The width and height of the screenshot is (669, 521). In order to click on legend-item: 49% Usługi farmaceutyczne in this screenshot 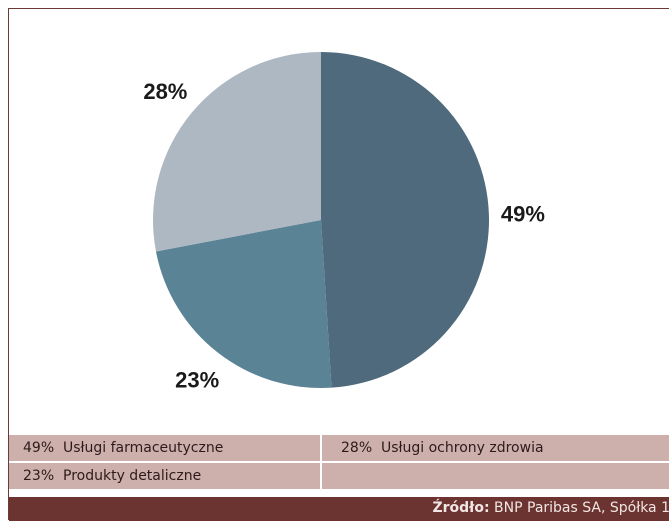, I will do `click(123, 448)`.